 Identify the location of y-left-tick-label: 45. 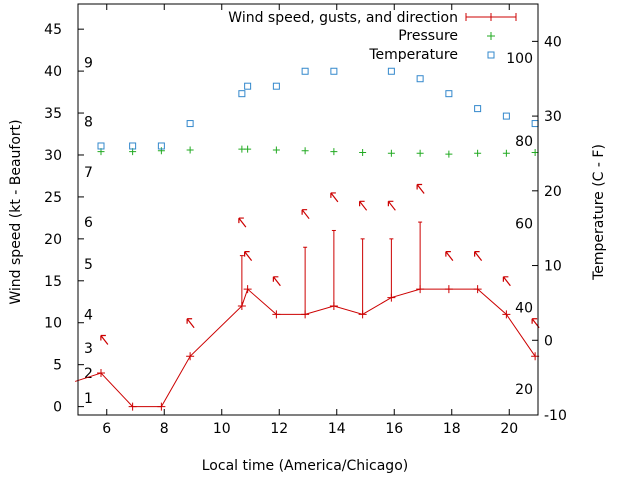
(53, 30).